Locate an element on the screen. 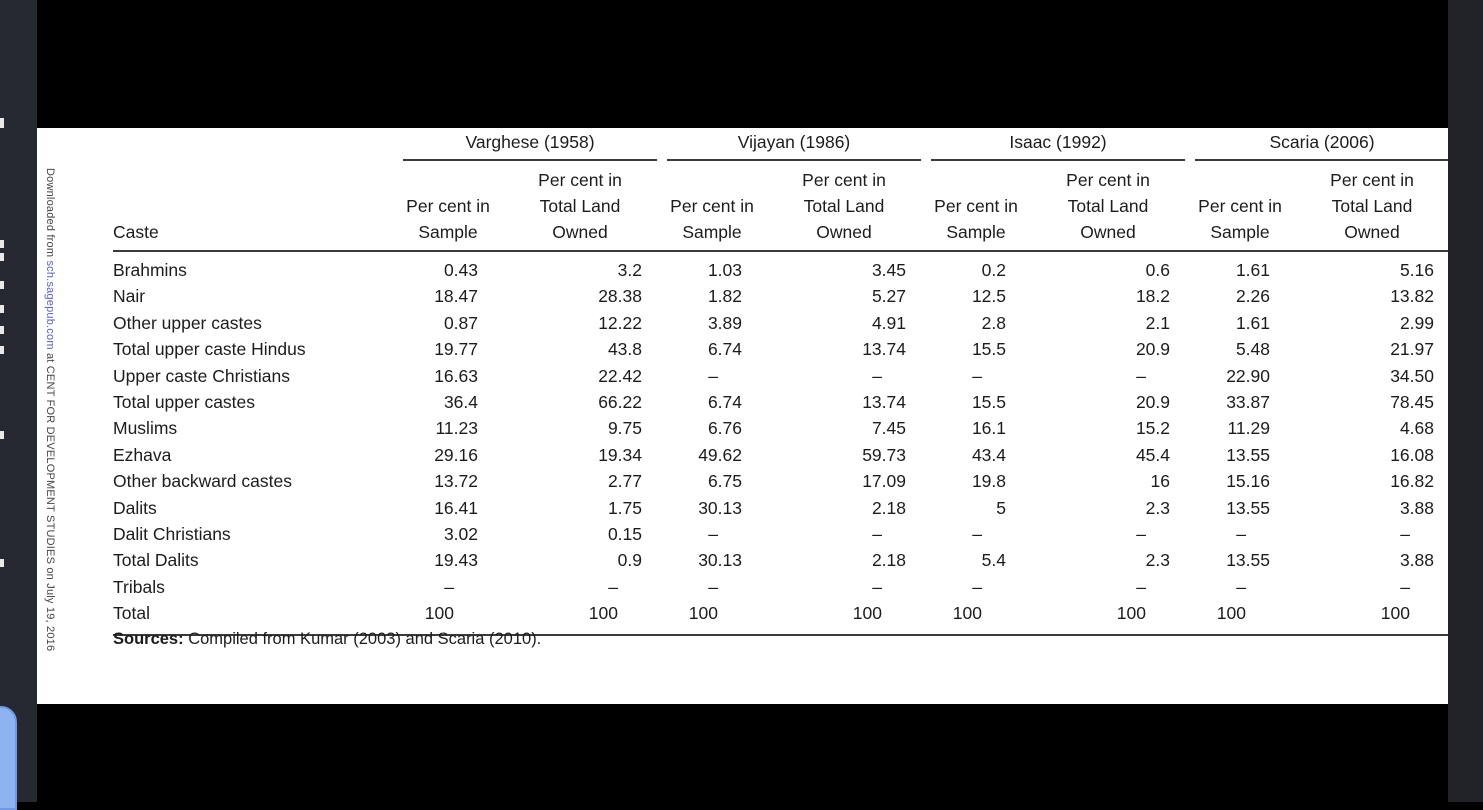 This screenshot has width=1483, height=810. value-cell: 0.87 is located at coordinates (460, 322).